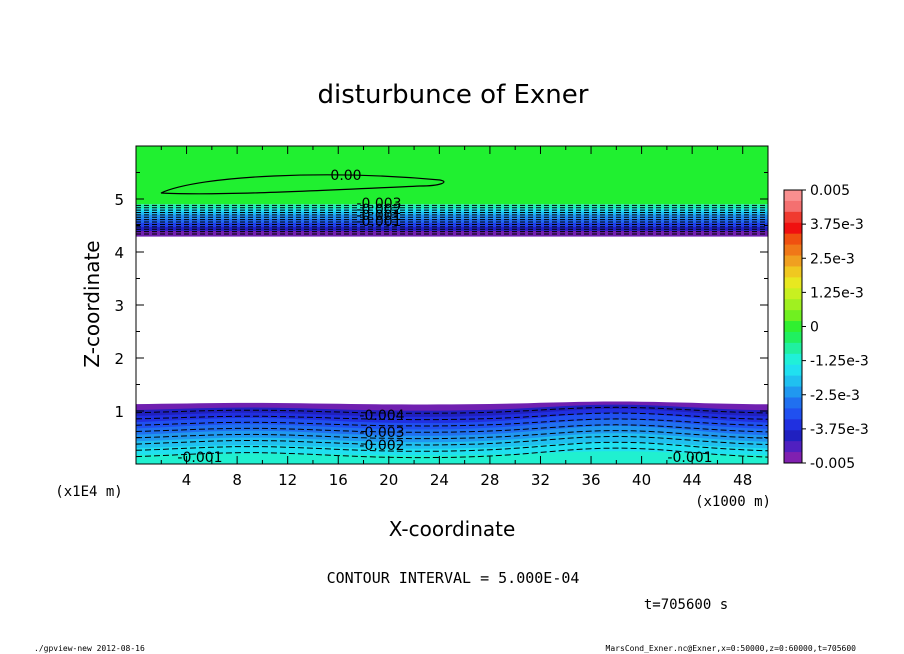  Describe the element at coordinates (814, 328) in the screenshot. I see `colorbar-label: 0` at that location.